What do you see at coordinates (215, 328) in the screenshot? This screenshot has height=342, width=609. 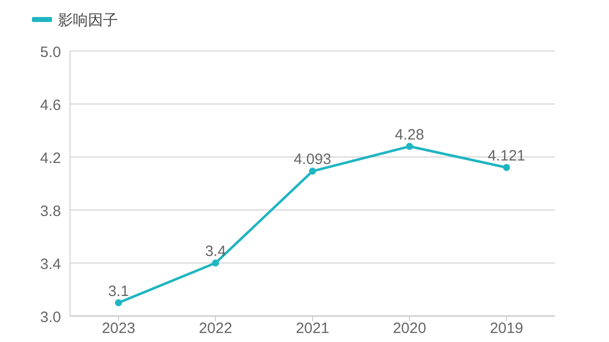 I see `x-tick-label: 2022` at bounding box center [215, 328].